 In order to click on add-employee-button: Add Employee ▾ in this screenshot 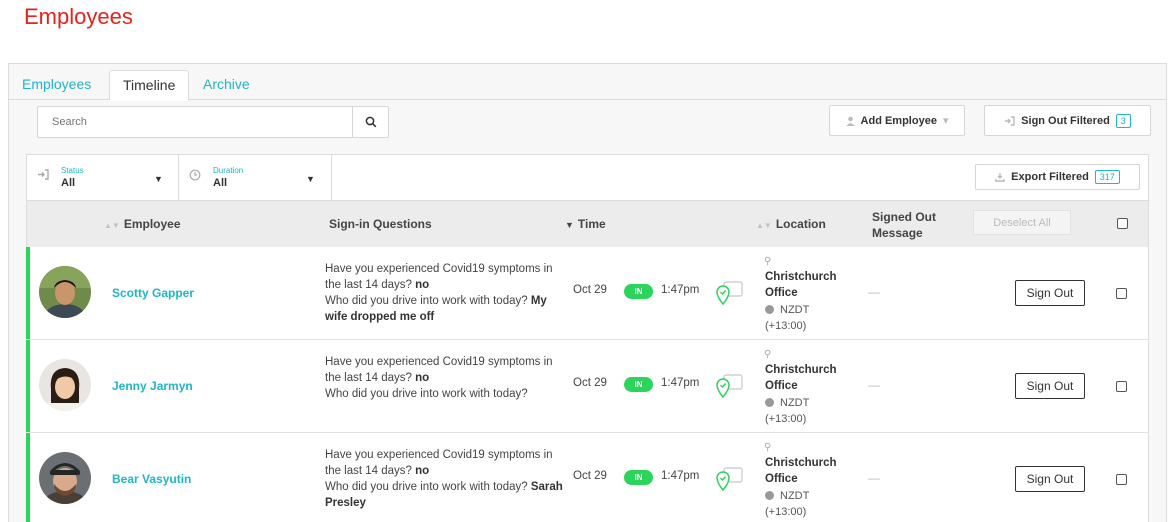, I will do `click(897, 120)`.